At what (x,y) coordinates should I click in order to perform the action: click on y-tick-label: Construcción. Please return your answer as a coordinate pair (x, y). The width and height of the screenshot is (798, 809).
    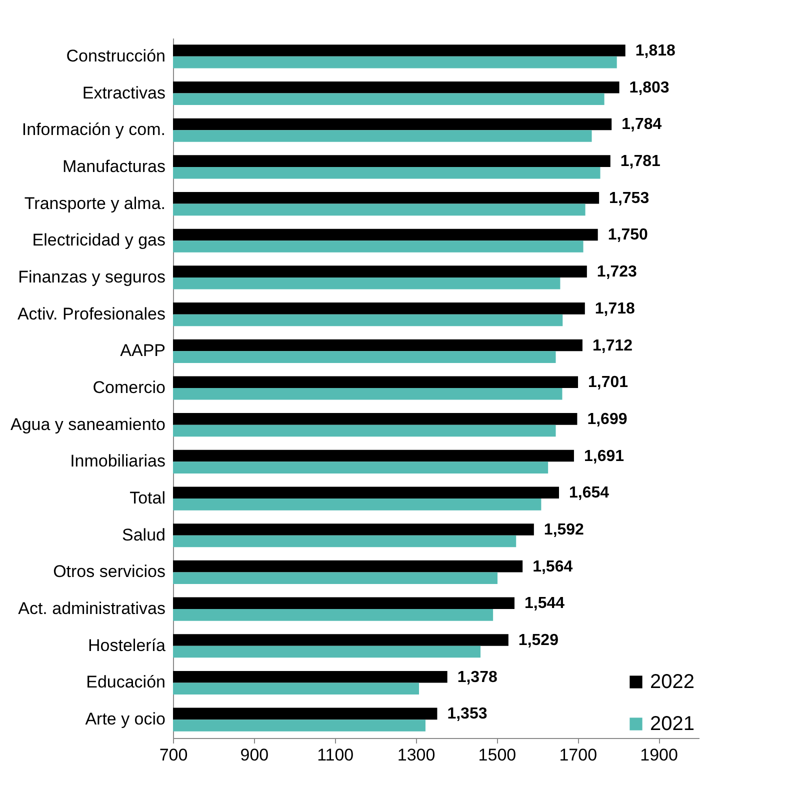
    Looking at the image, I should click on (116, 56).